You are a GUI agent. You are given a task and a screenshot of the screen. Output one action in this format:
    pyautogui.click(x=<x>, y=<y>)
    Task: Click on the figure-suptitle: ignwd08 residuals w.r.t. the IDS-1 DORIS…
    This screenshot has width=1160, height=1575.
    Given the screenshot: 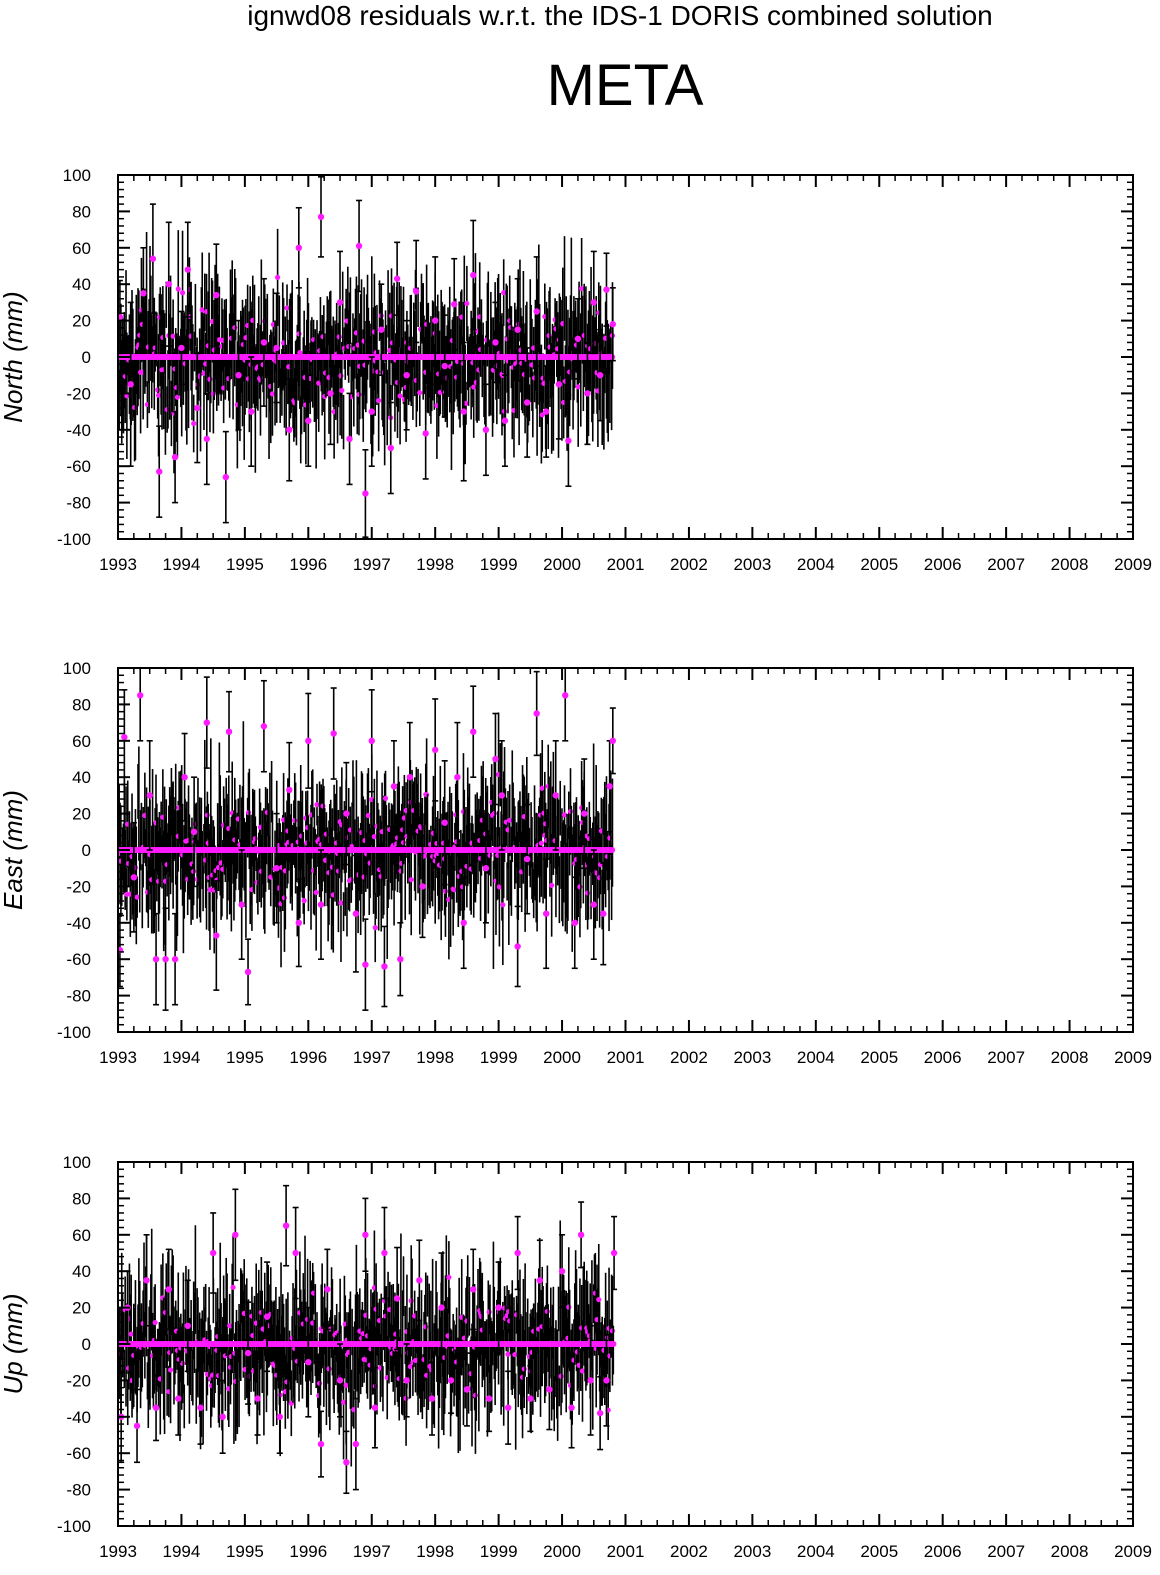 What is the action you would take?
    pyautogui.click(x=620, y=15)
    